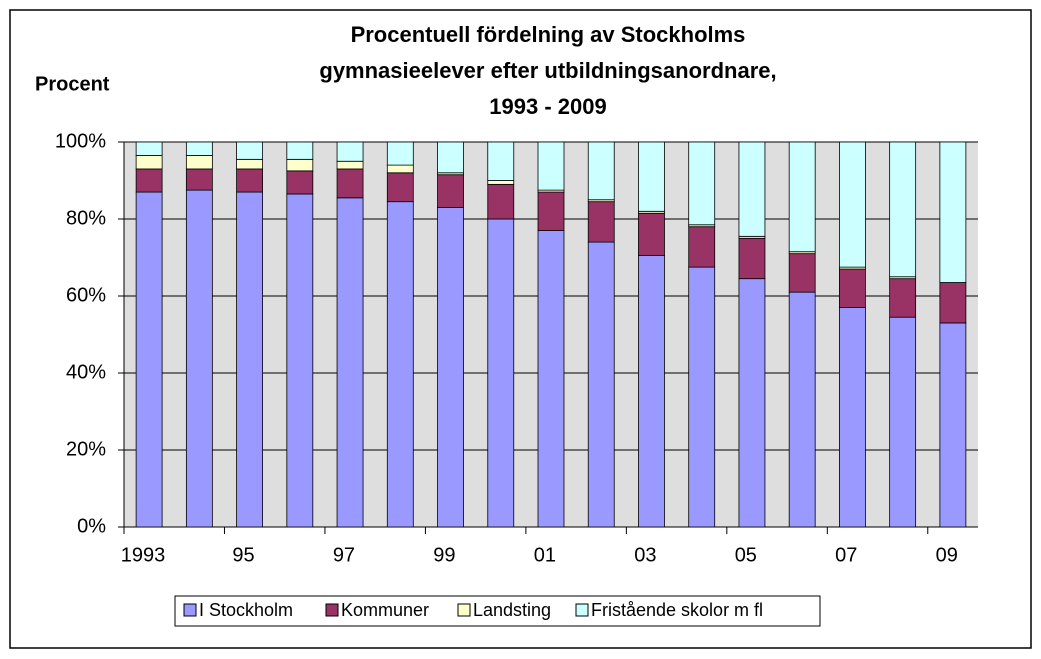 Image resolution: width=1041 pixels, height=659 pixels. I want to click on y-tick-label: 0%, so click(91, 526).